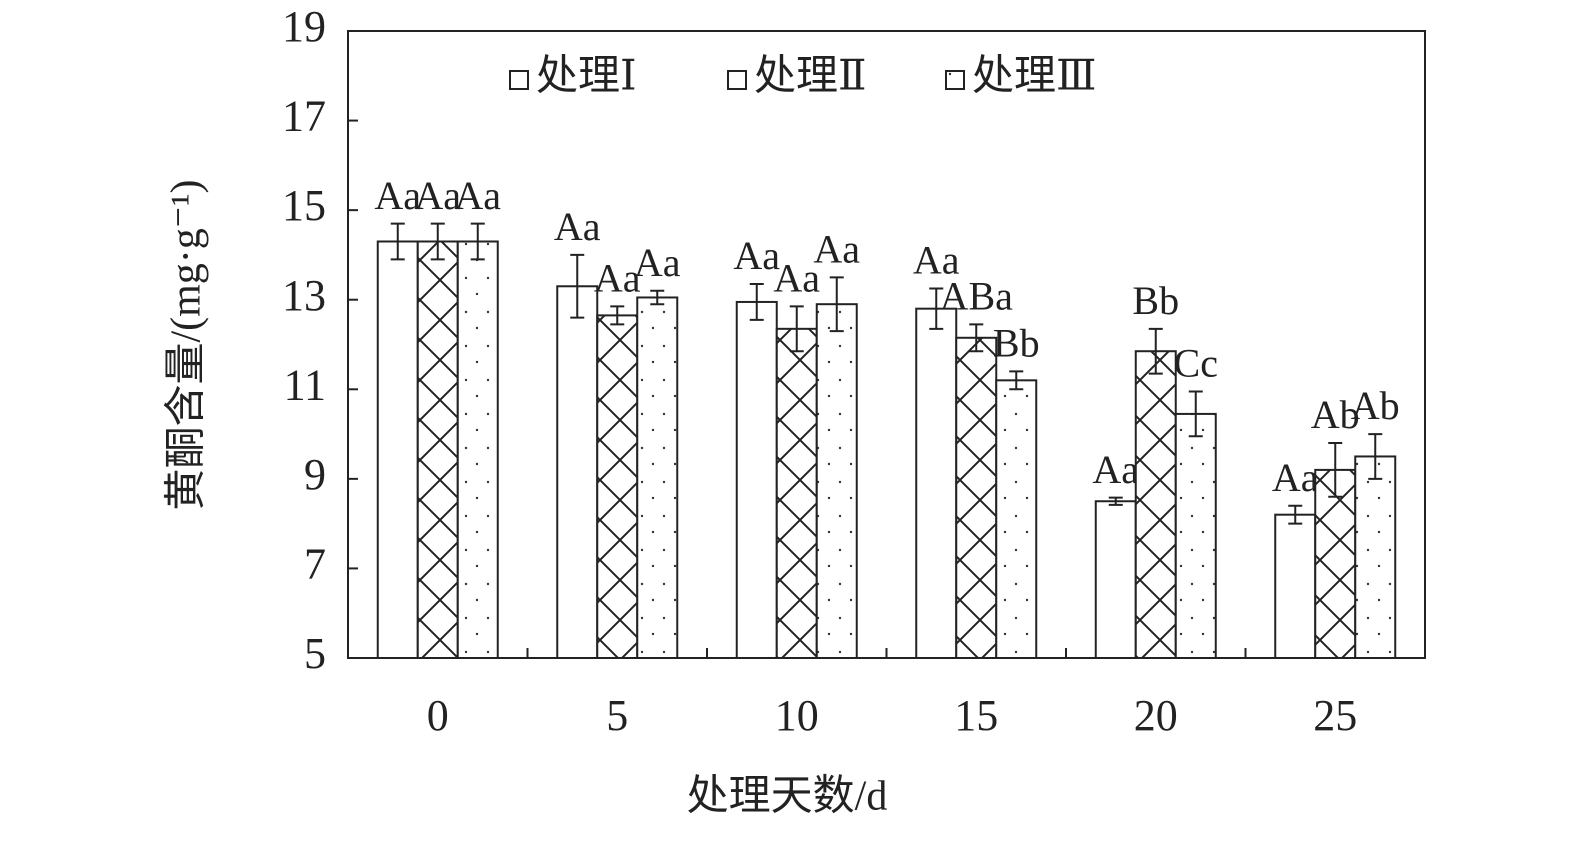 This screenshot has width=1575, height=841. I want to click on legend-label: 处理Ⅰ, so click(586, 77).